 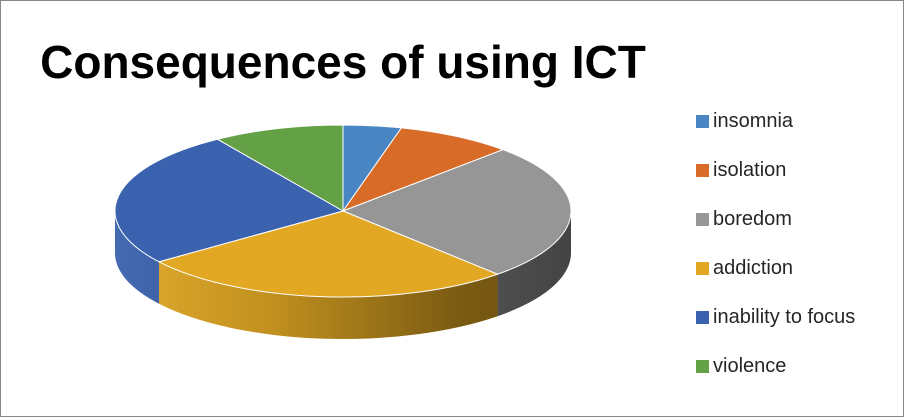 What do you see at coordinates (752, 218) in the screenshot?
I see `legend-label: boredom` at bounding box center [752, 218].